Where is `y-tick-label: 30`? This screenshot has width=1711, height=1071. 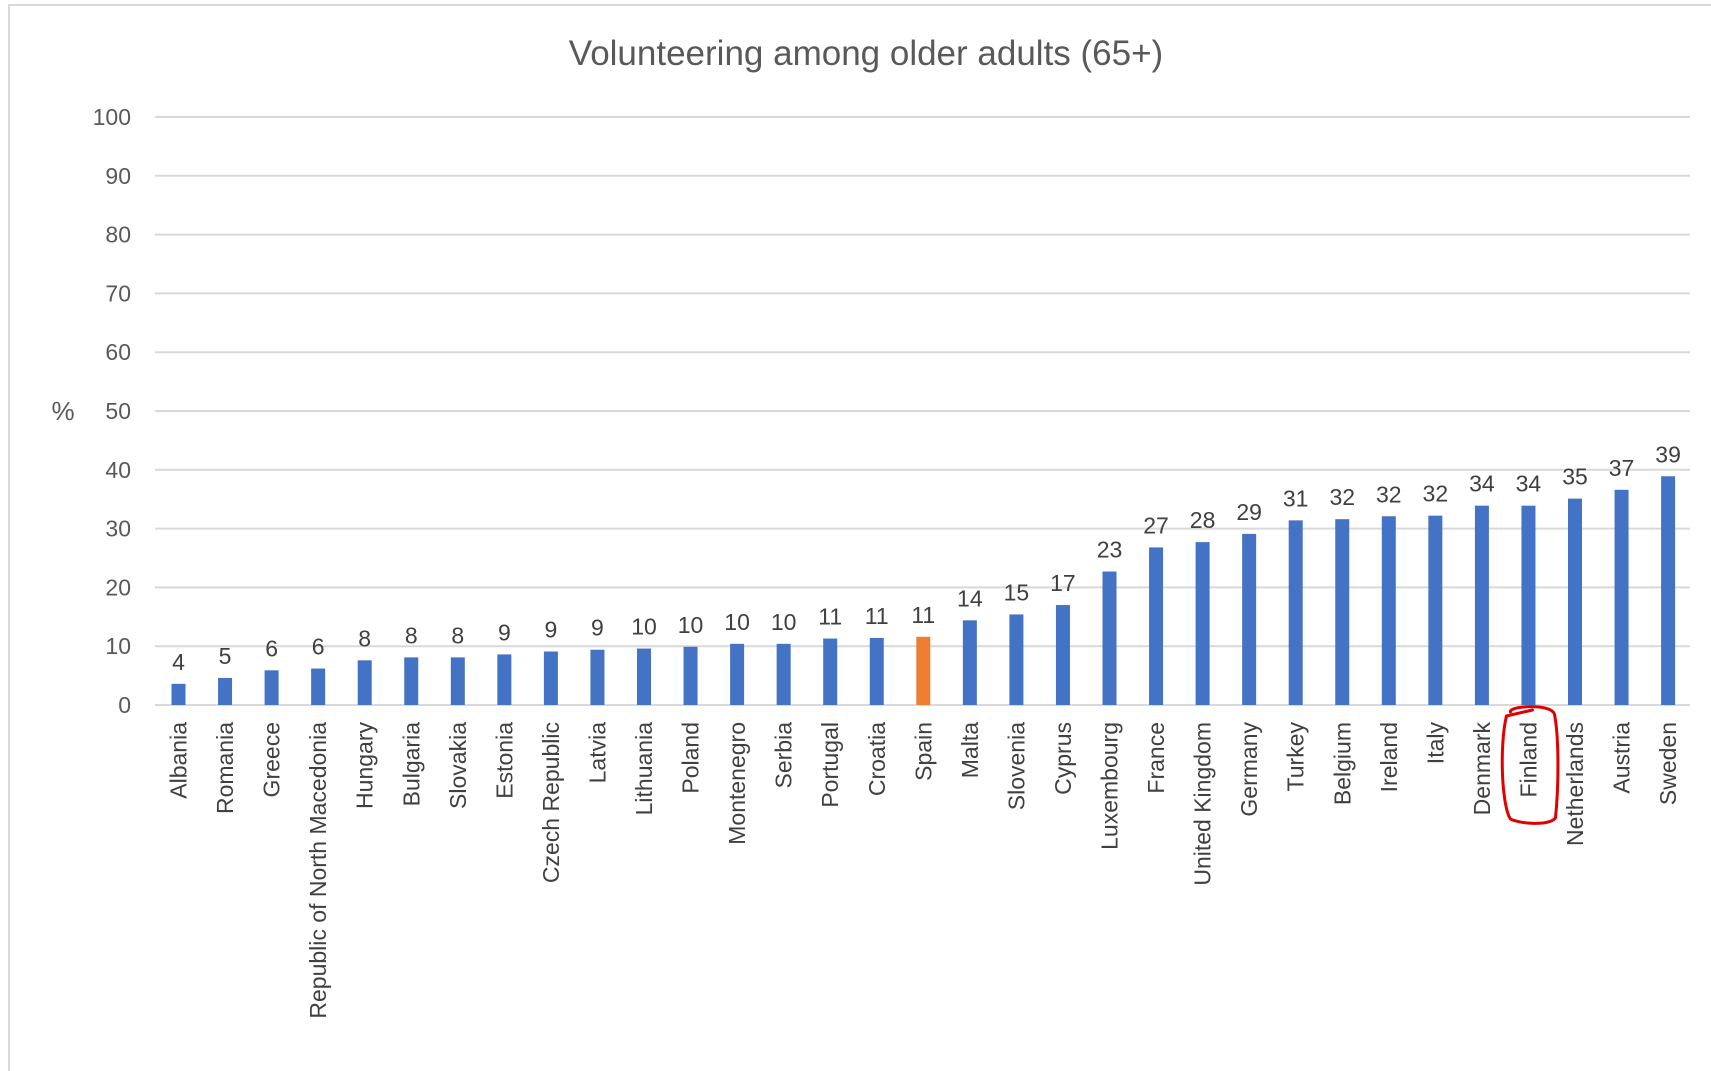 y-tick-label: 30 is located at coordinates (118, 529).